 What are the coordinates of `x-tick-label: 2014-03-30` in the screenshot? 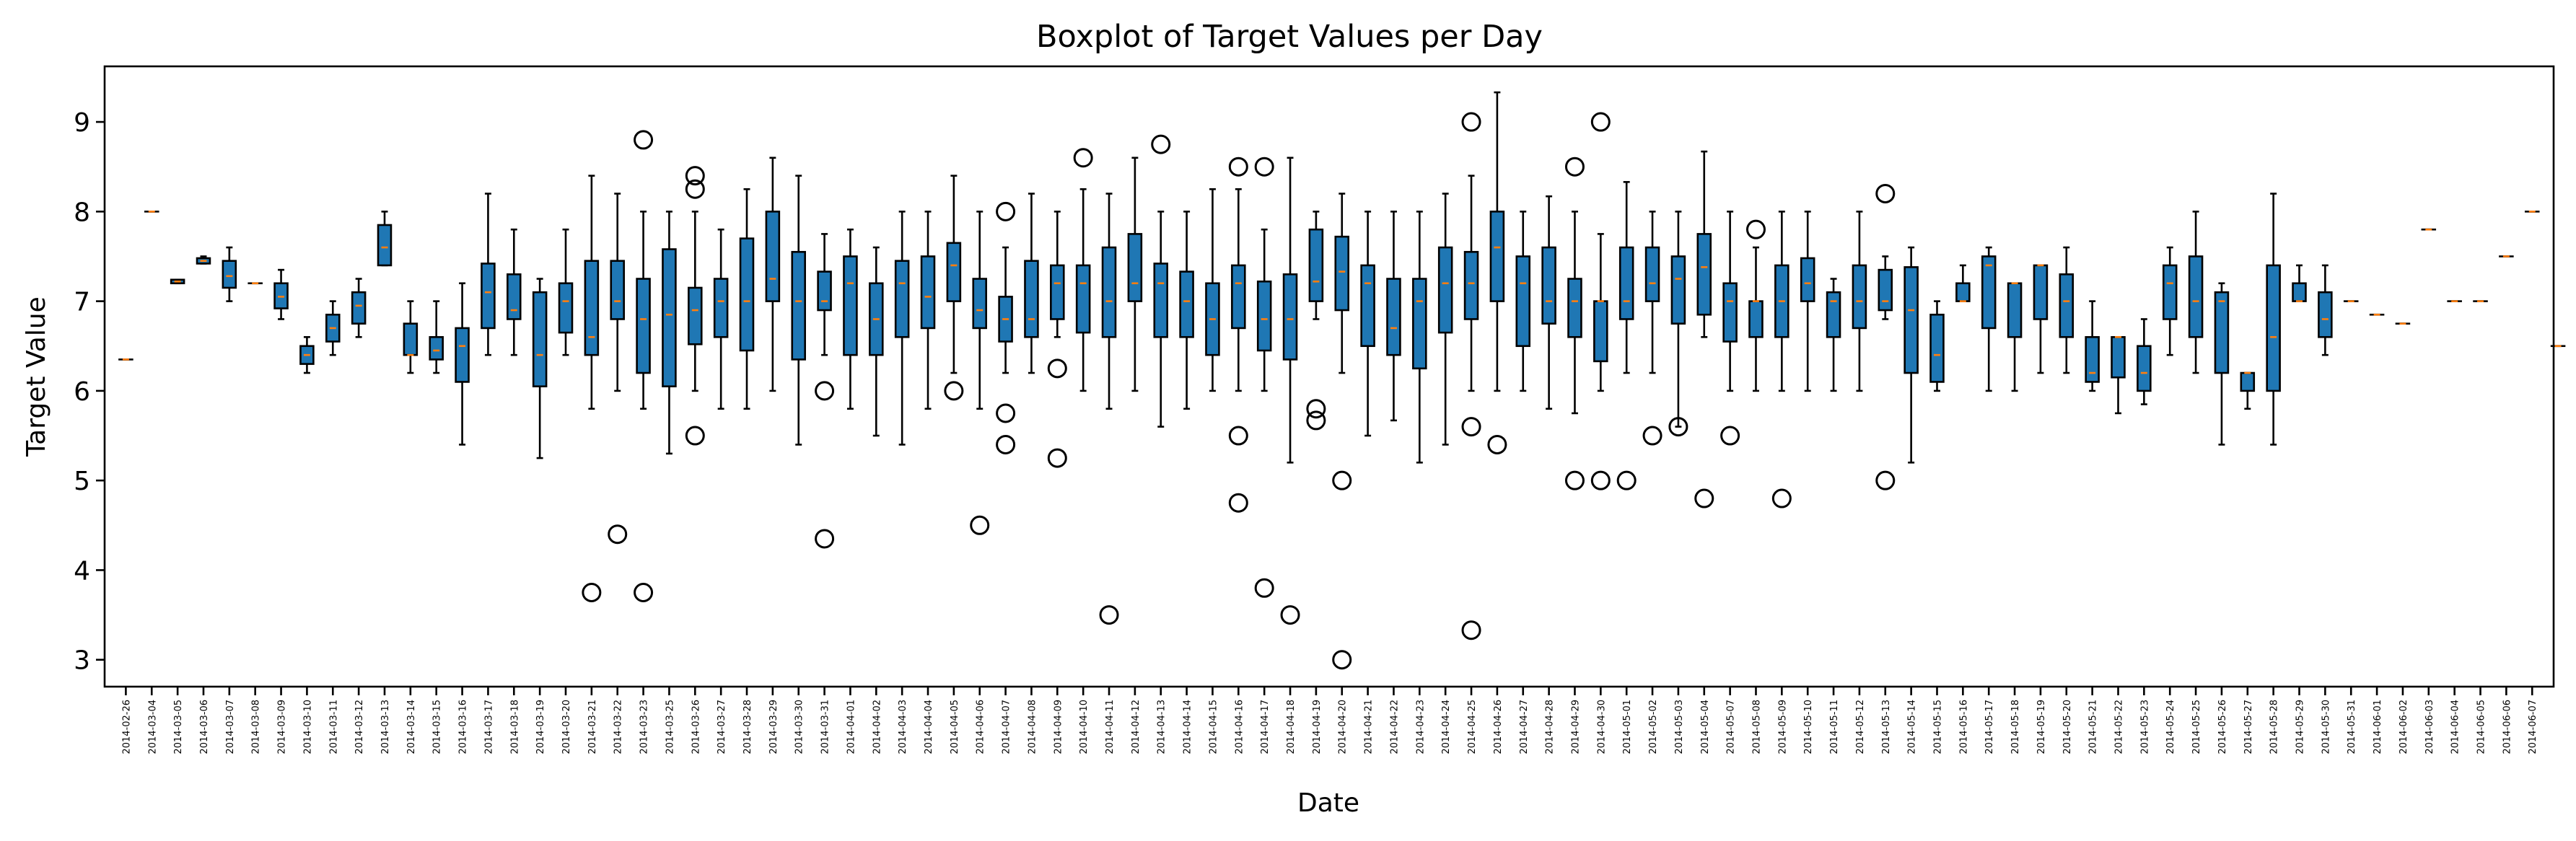 It's located at (800, 727).